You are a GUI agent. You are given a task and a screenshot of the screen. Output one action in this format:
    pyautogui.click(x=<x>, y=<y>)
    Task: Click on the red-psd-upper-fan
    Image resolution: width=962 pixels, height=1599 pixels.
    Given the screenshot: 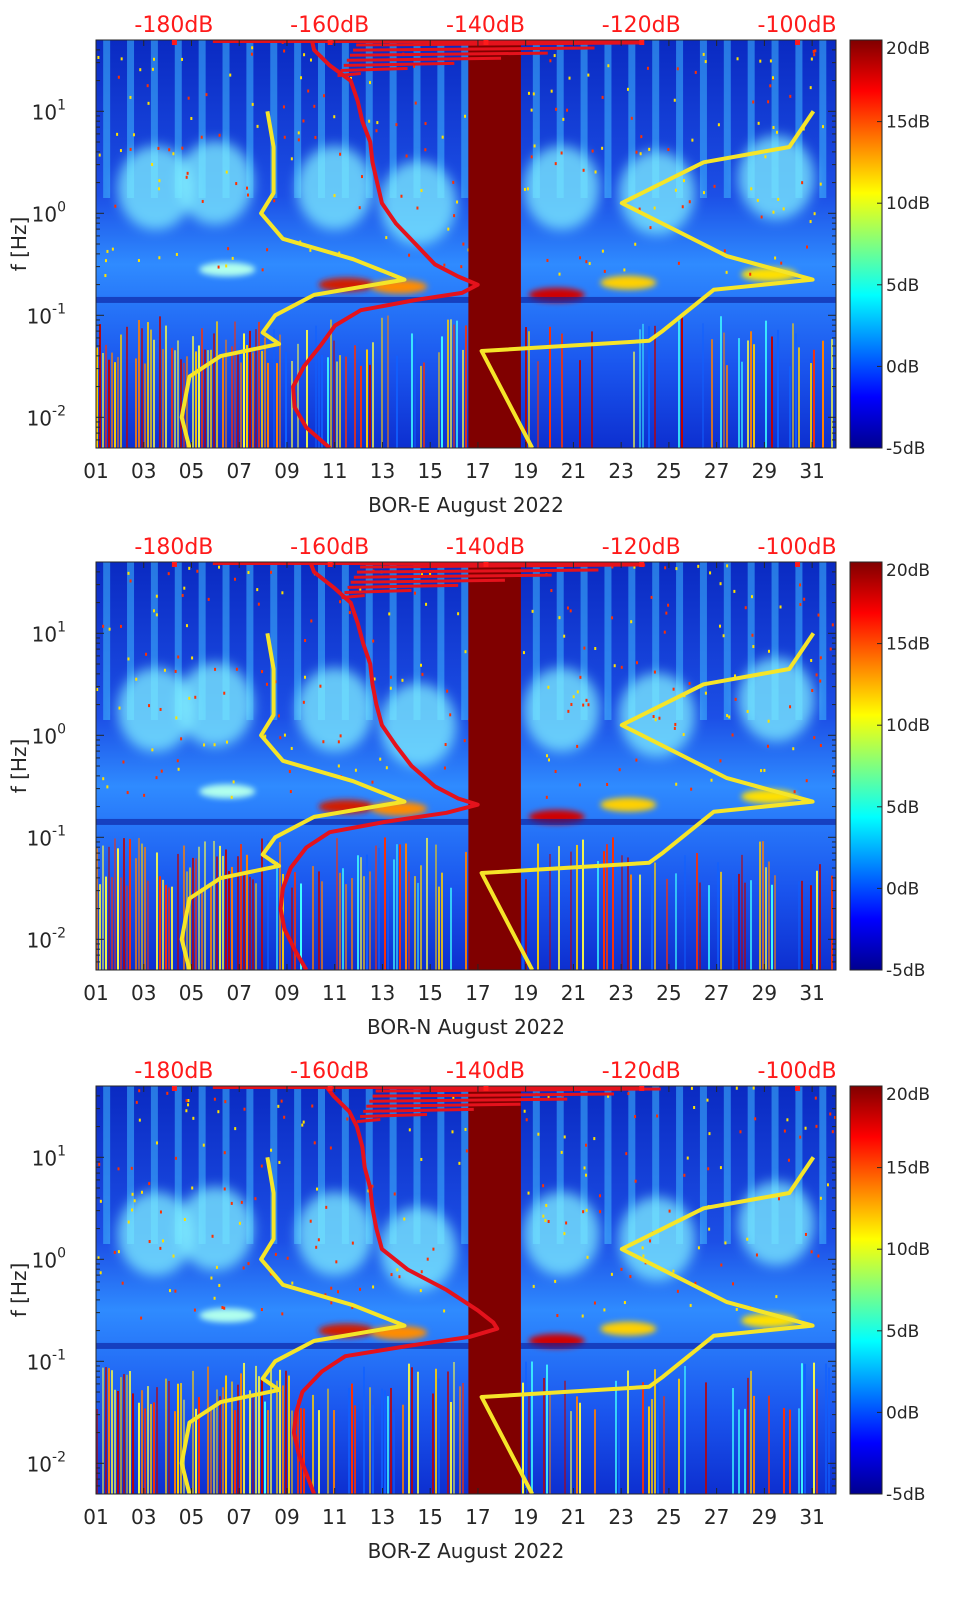 What is the action you would take?
    pyautogui.click(x=436, y=1105)
    